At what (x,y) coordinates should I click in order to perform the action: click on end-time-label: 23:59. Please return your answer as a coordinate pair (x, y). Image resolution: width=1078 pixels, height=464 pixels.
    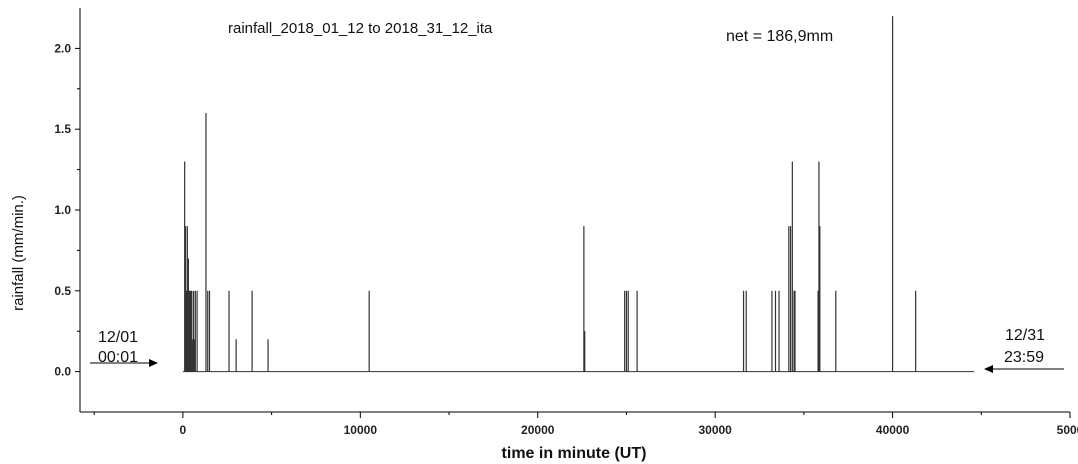
    Looking at the image, I should click on (1024, 357).